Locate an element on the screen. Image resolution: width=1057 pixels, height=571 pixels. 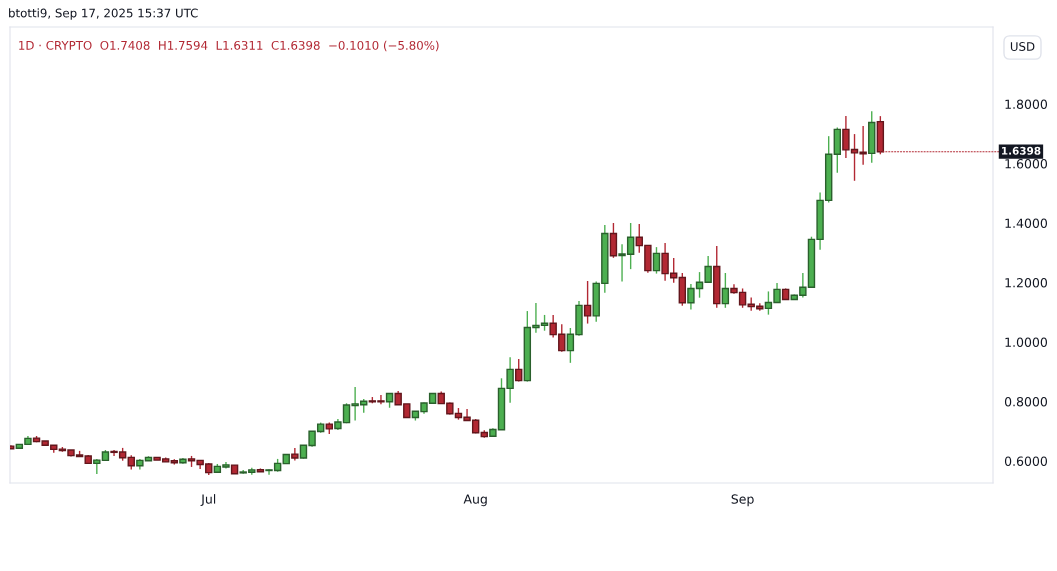
text: USD is located at coordinates (1022, 46).